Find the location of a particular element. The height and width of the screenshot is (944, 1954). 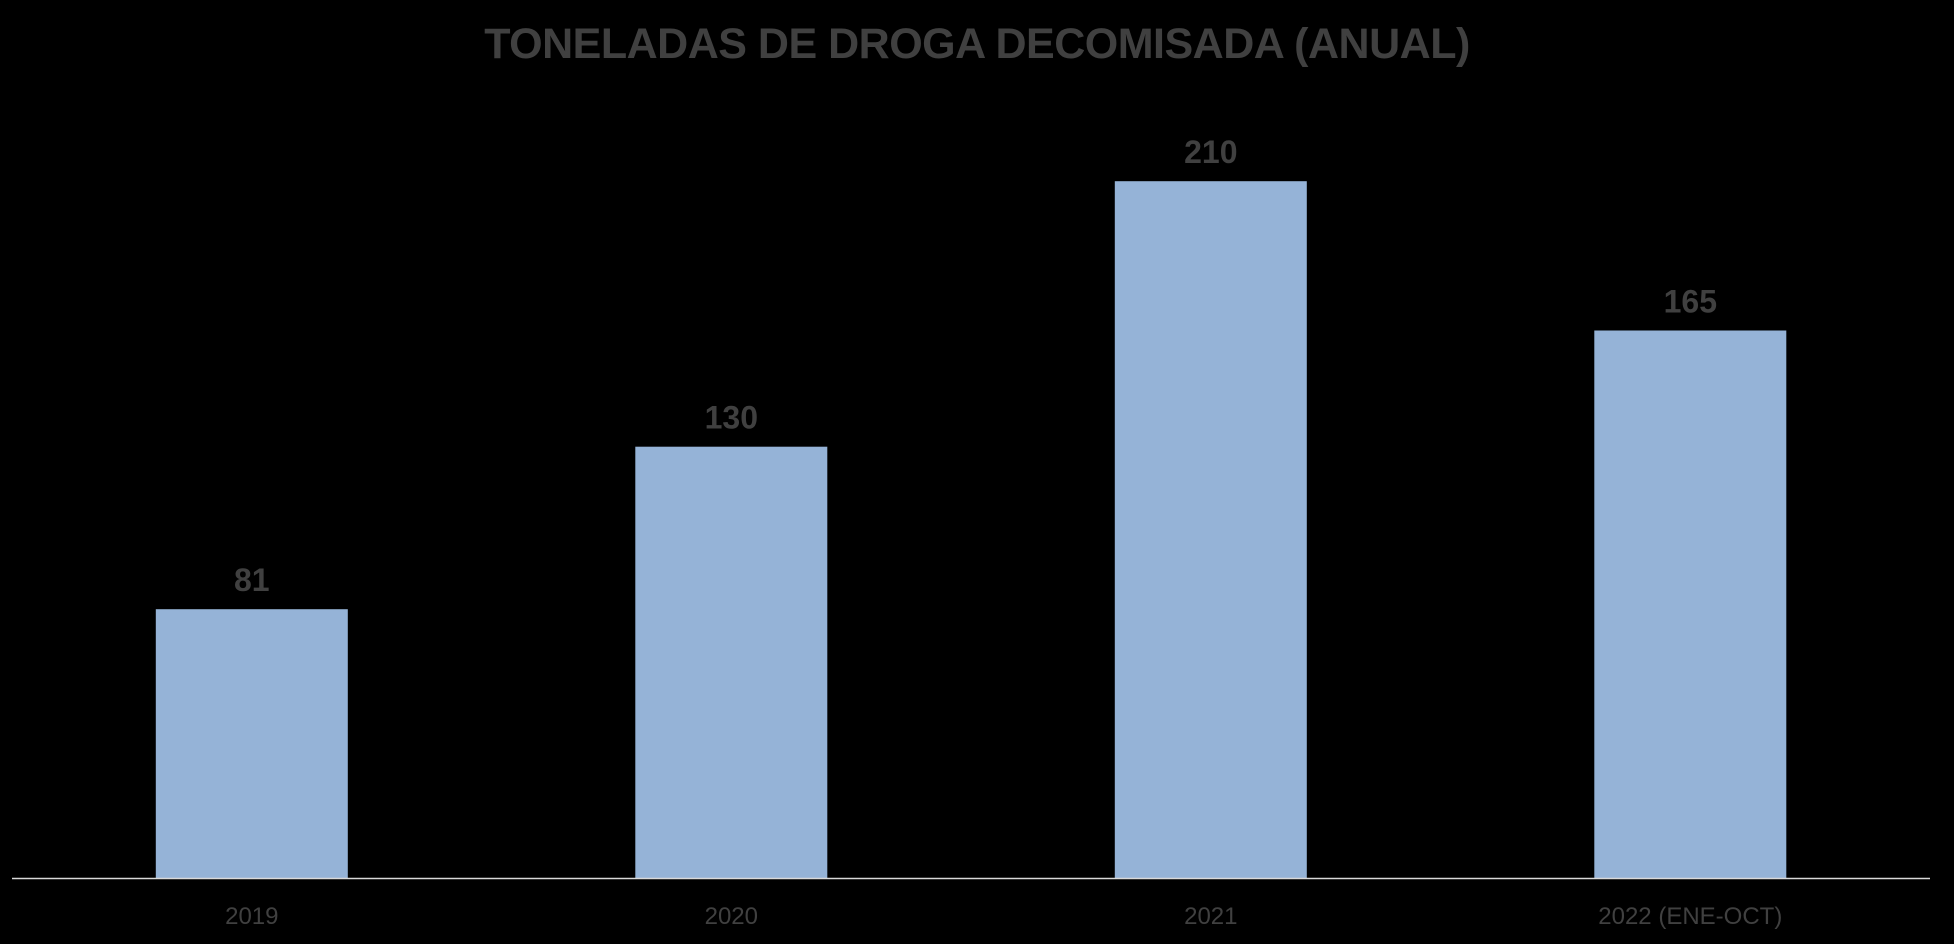

category-labels-group: 2019 2020 2021 2022 (ENE-OCT) is located at coordinates (1003, 916).